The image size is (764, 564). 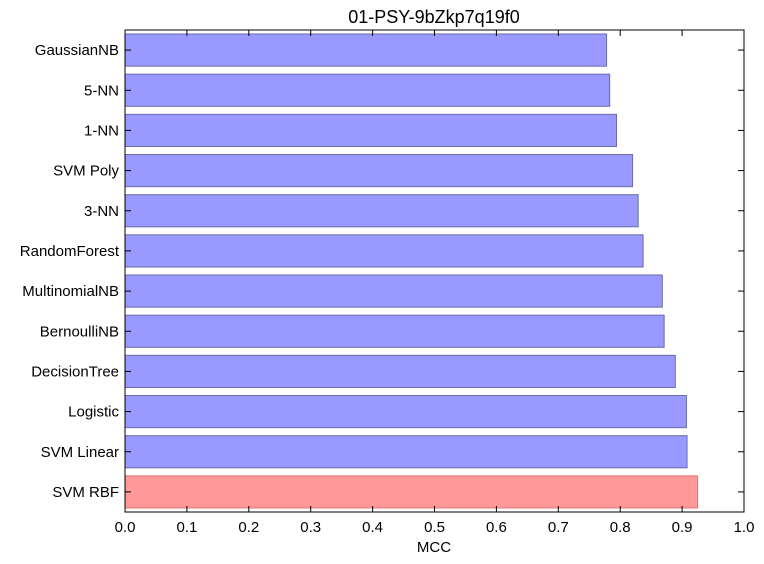 What do you see at coordinates (85, 492) in the screenshot?
I see `y-tick-label-svm-rbf: SVM RBF` at bounding box center [85, 492].